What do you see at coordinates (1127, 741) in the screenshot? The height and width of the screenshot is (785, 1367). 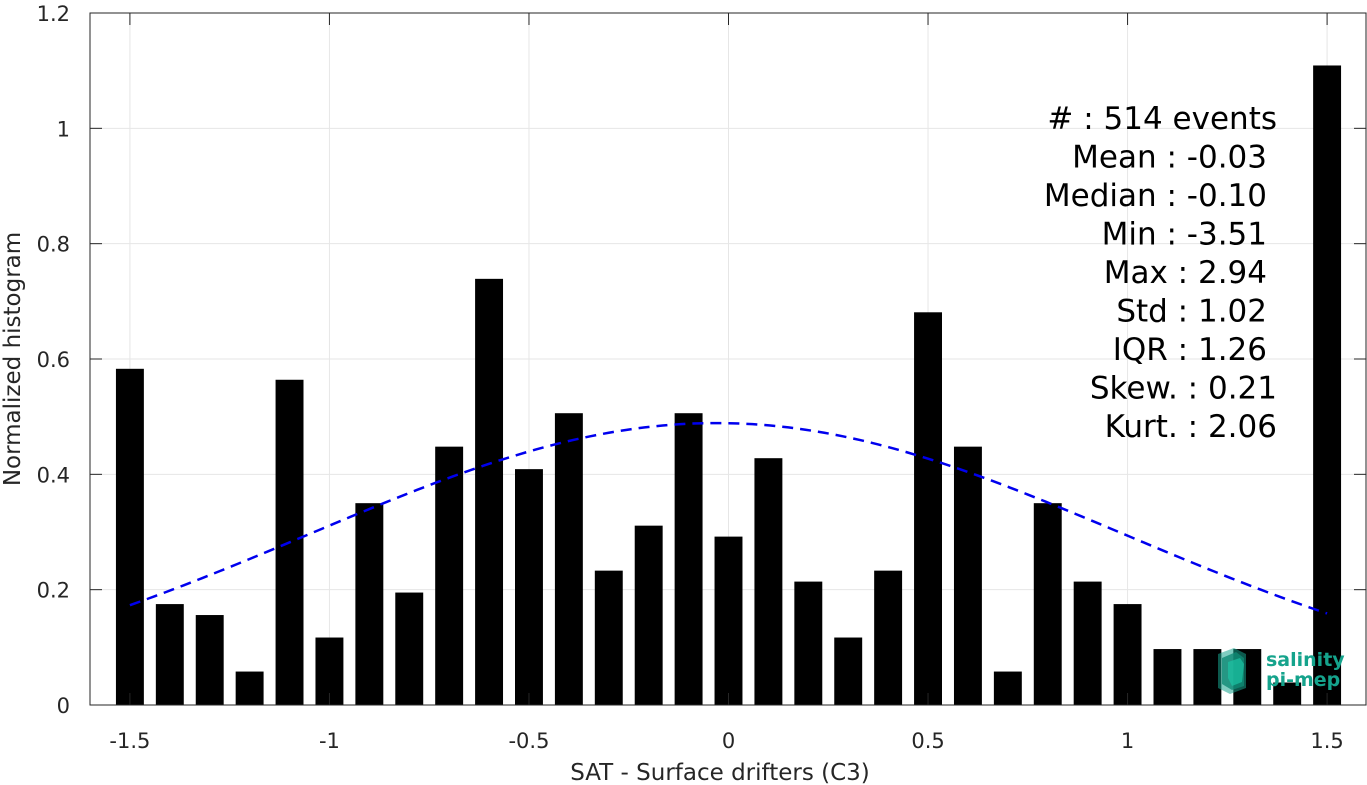 I see `x-tick-label: 1` at bounding box center [1127, 741].